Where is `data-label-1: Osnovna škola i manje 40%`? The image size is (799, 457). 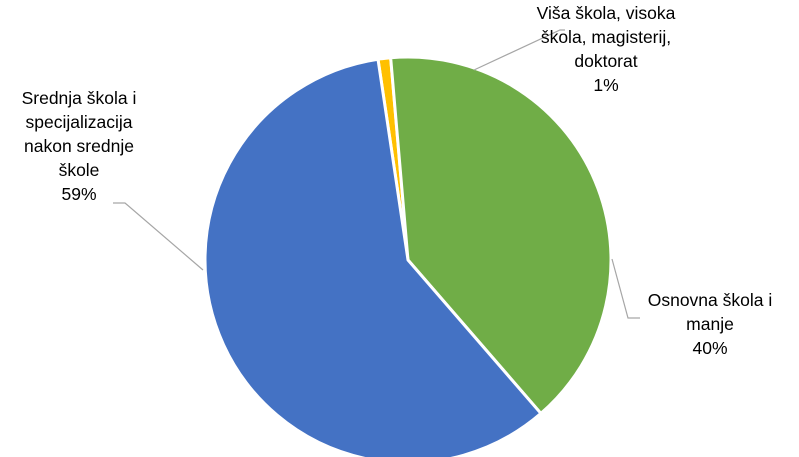
data-label-1: Osnovna škola i manje 40% is located at coordinates (710, 324).